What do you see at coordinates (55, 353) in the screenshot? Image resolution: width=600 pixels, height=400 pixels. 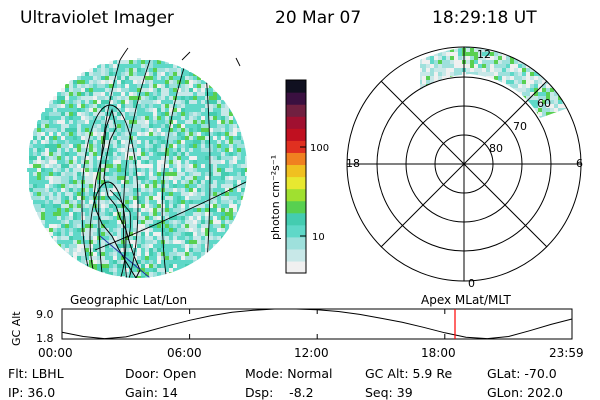 I see `timeline-xtick-label: 00:00` at bounding box center [55, 353].